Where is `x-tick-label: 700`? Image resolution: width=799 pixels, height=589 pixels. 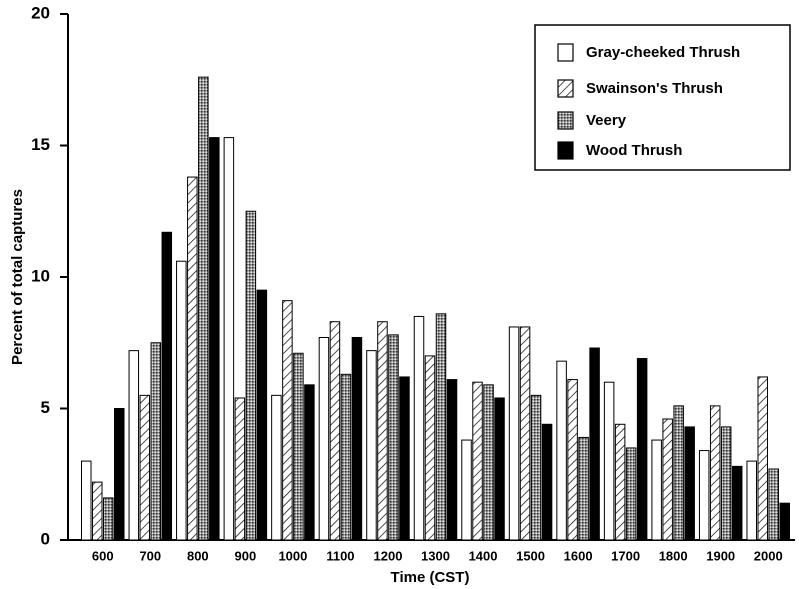
x-tick-label: 700 is located at coordinates (150, 555).